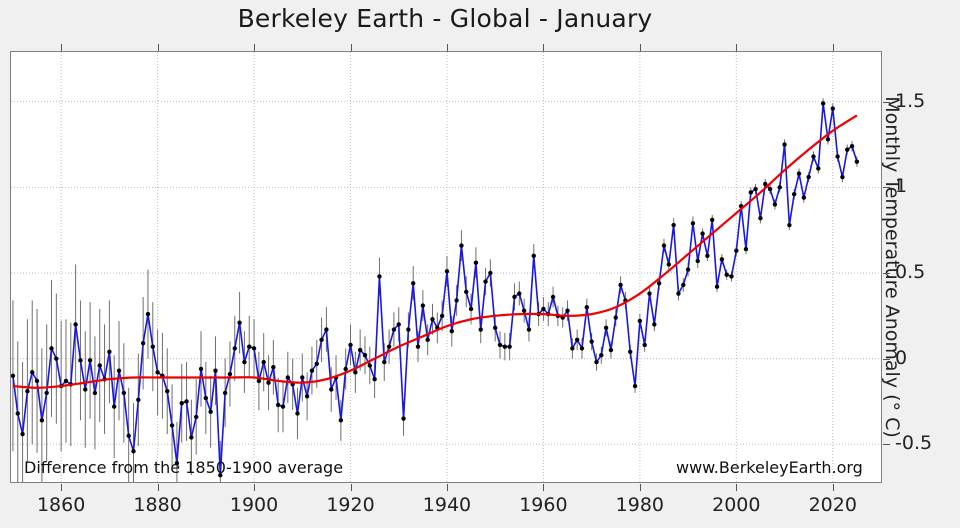  What do you see at coordinates (901, 186) in the screenshot?
I see `y-tick-label: 1` at bounding box center [901, 186].